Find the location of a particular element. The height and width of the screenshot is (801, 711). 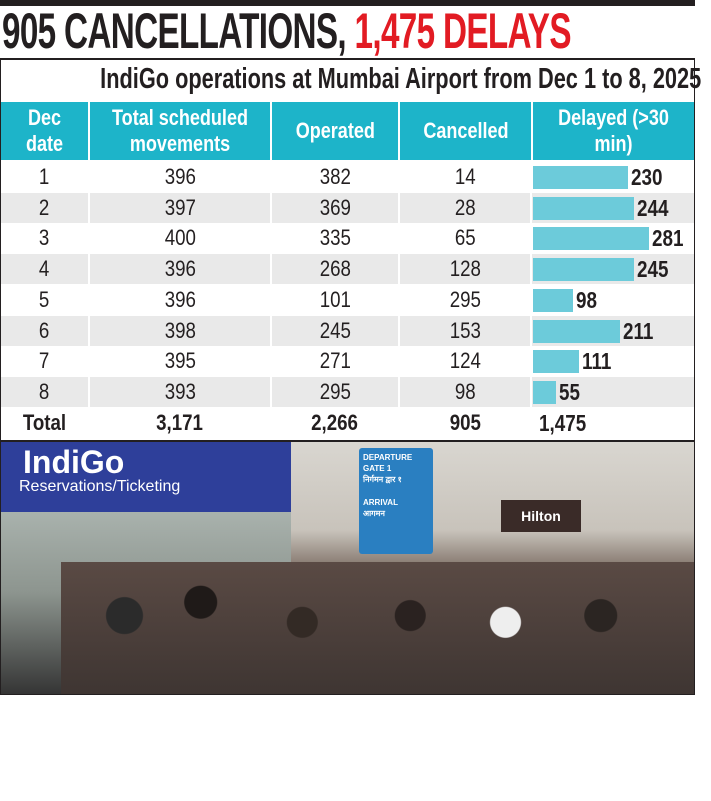

header-total: Total scheduled movements is located at coordinates (180, 131).